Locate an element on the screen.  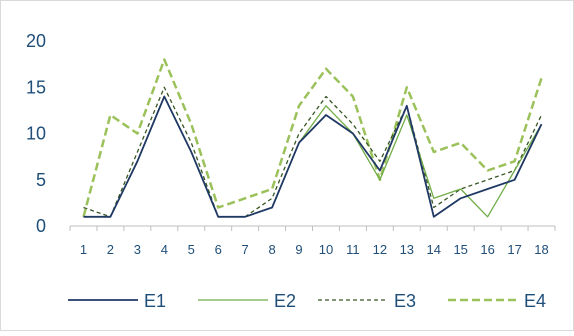
x-tick-label: 17 is located at coordinates (514, 249).